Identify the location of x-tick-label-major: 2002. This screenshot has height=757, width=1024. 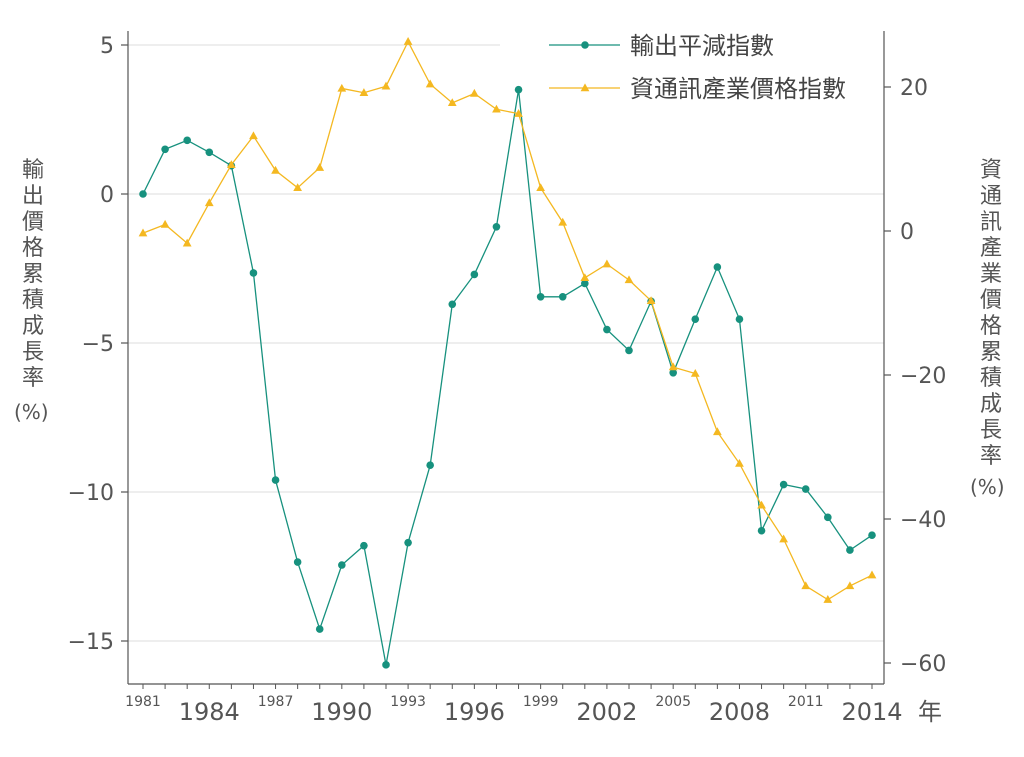
(606, 712).